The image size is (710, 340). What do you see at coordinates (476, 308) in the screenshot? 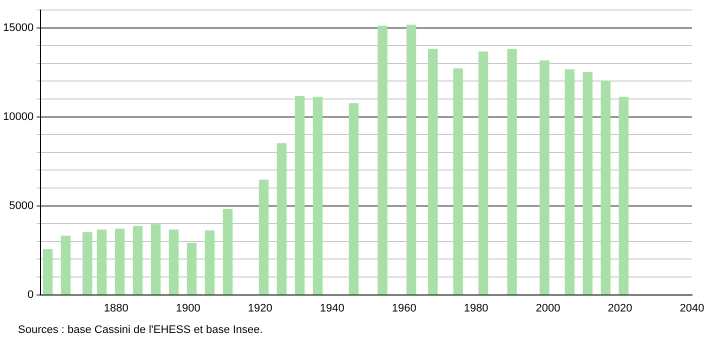
I see `x-tick-label: 1980` at bounding box center [476, 308].